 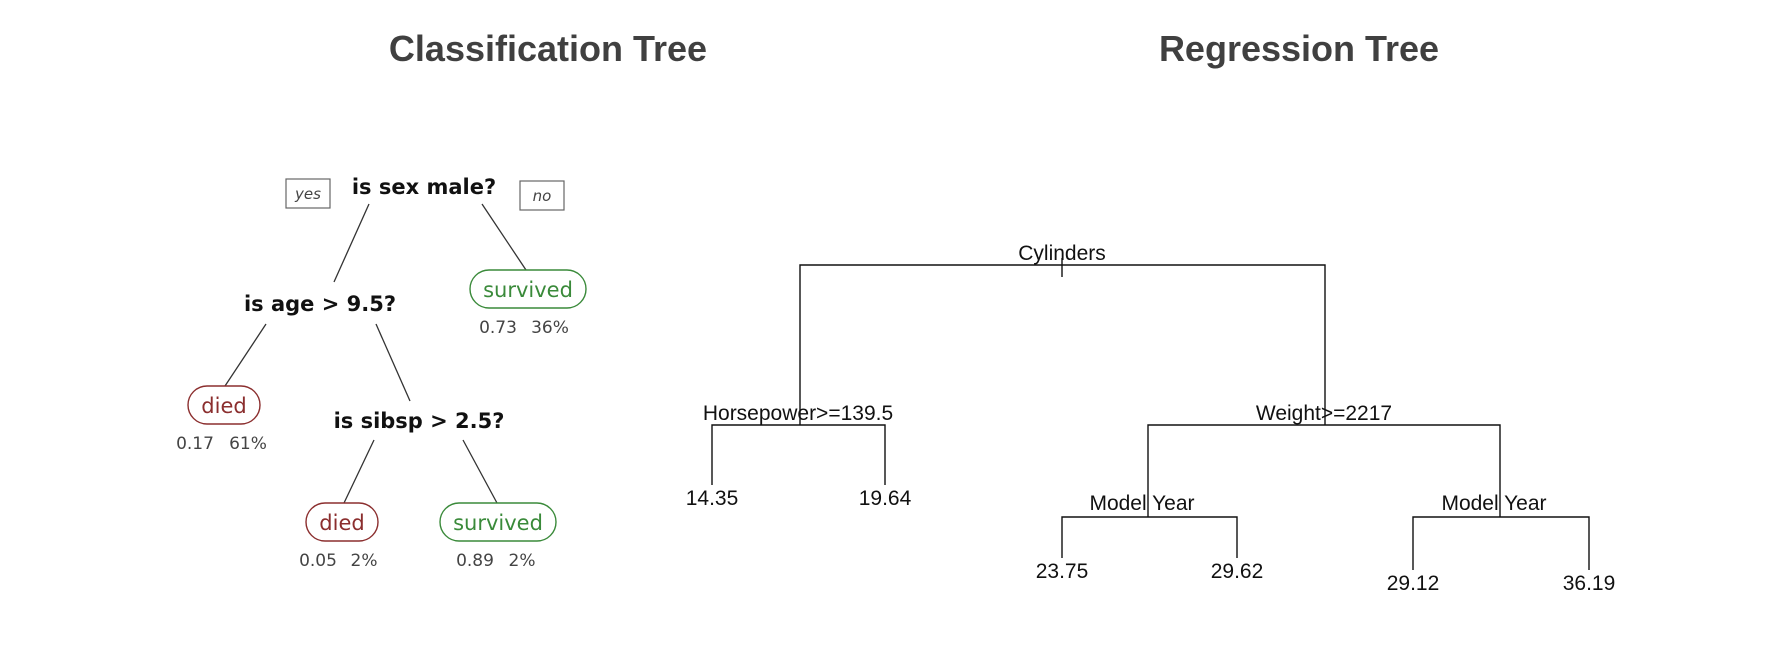 I want to click on edge-root-age, so click(x=351, y=243).